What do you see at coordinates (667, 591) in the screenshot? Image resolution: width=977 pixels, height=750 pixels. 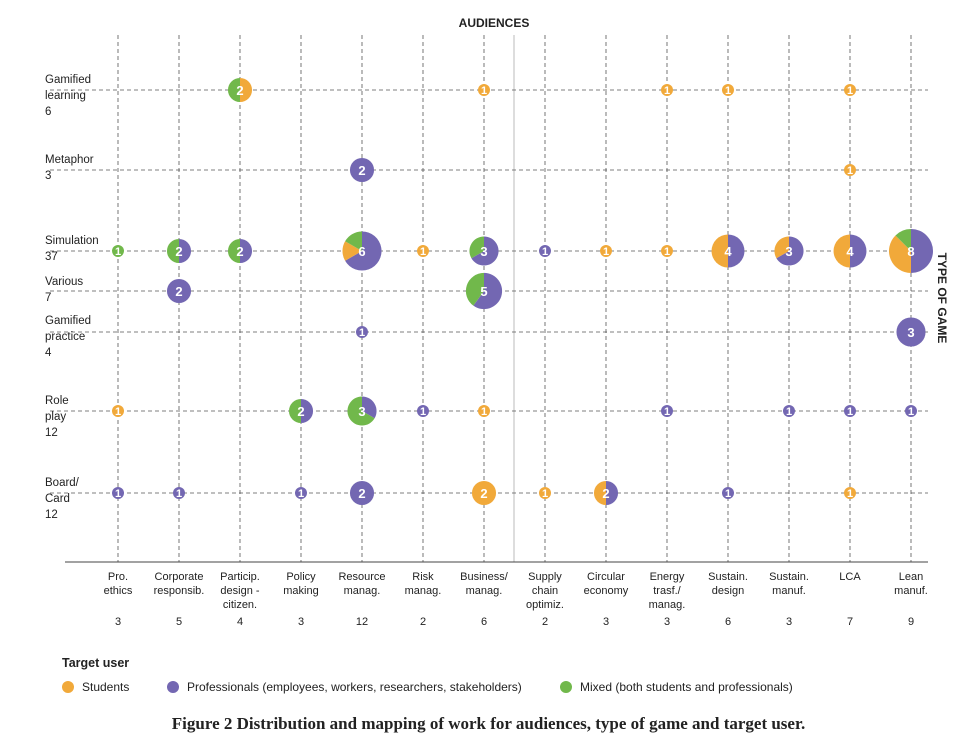 I see `x-category-label: trasf./` at bounding box center [667, 591].